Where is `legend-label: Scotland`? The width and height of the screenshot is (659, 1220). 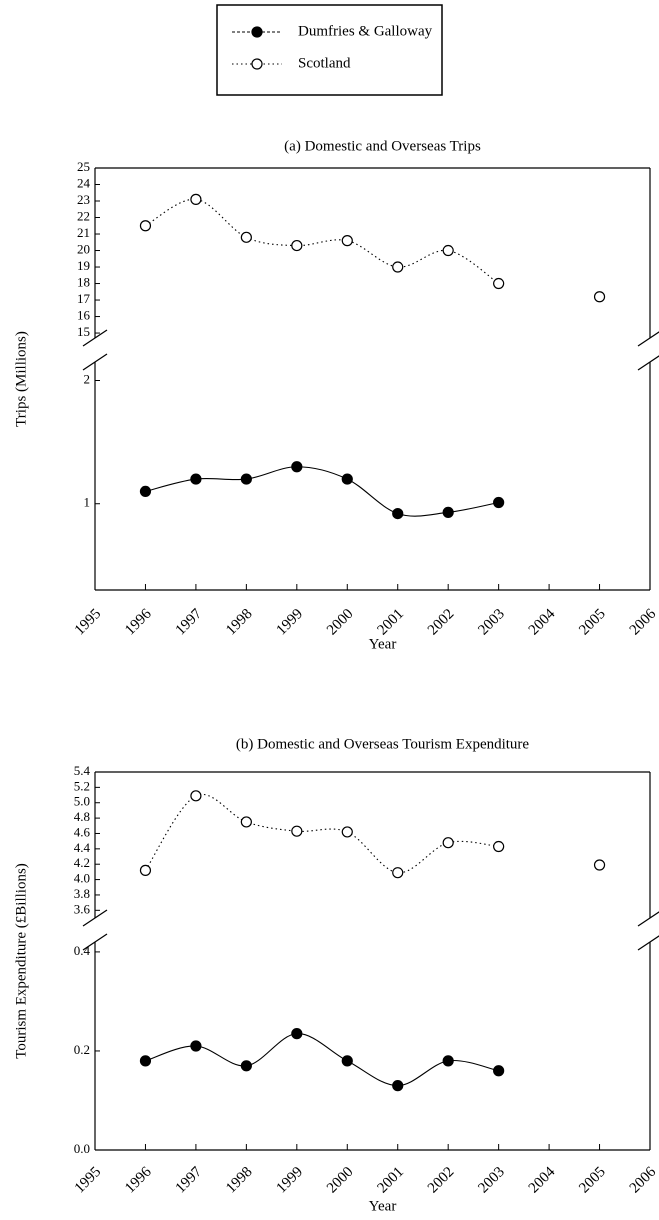 legend-label: Scotland is located at coordinates (324, 63).